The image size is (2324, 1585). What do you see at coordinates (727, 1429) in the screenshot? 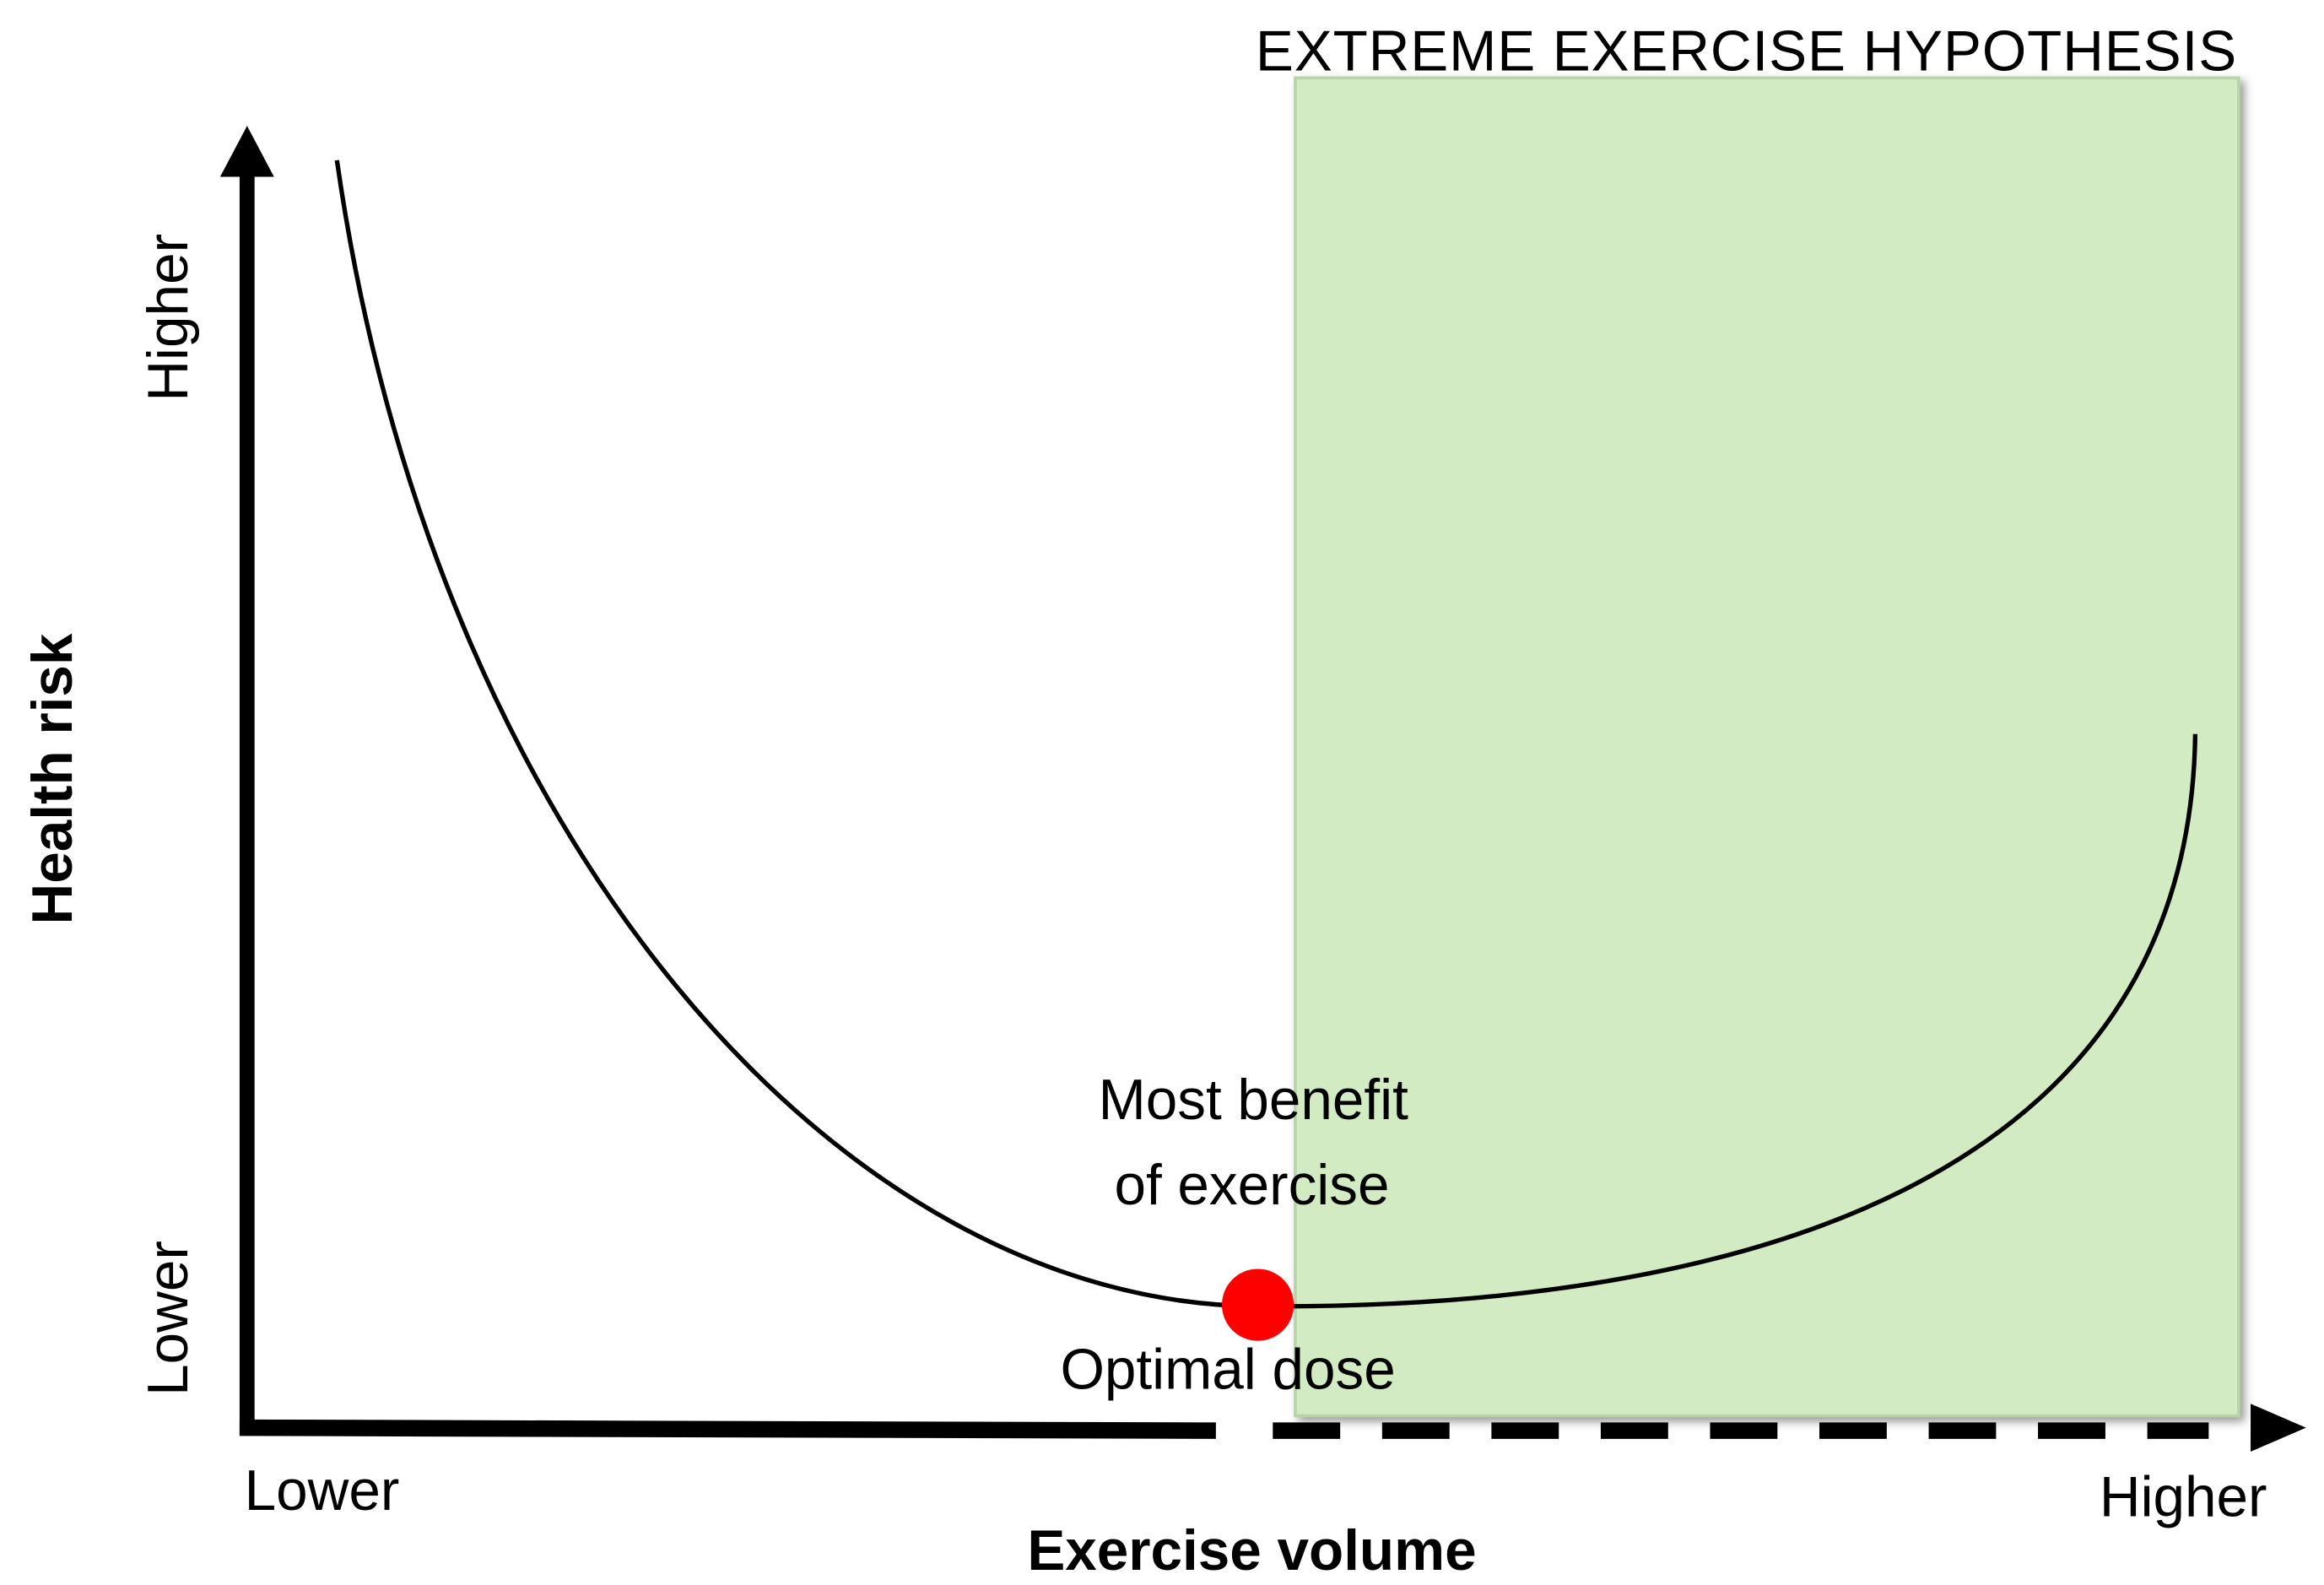
I see `x-axis` at bounding box center [727, 1429].